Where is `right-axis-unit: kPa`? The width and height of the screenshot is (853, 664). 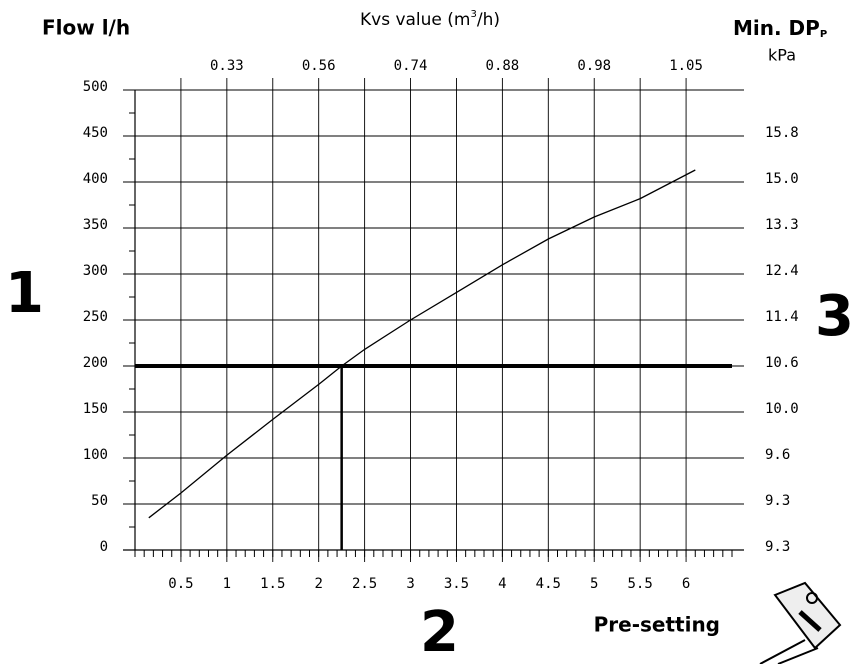 right-axis-unit: kPa is located at coordinates (782, 55).